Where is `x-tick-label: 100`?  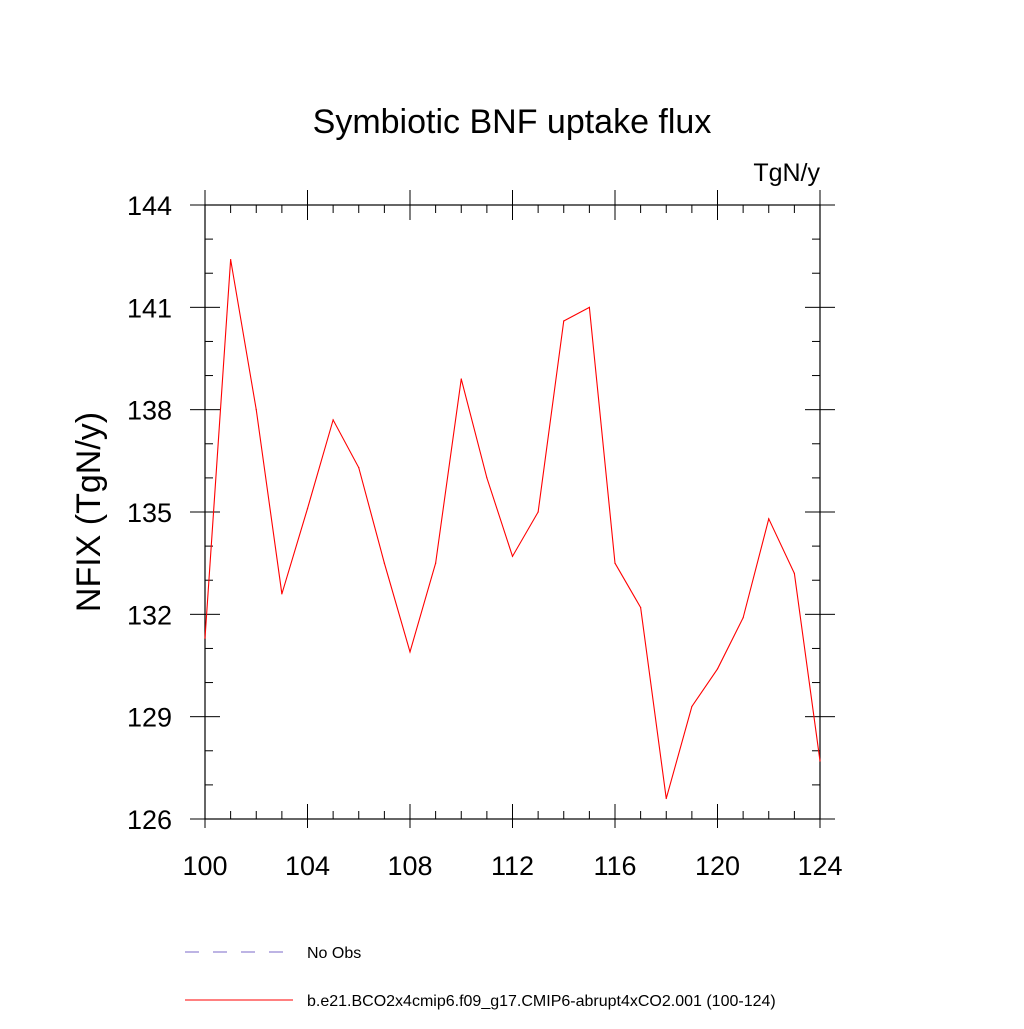
x-tick-label: 100 is located at coordinates (204, 866).